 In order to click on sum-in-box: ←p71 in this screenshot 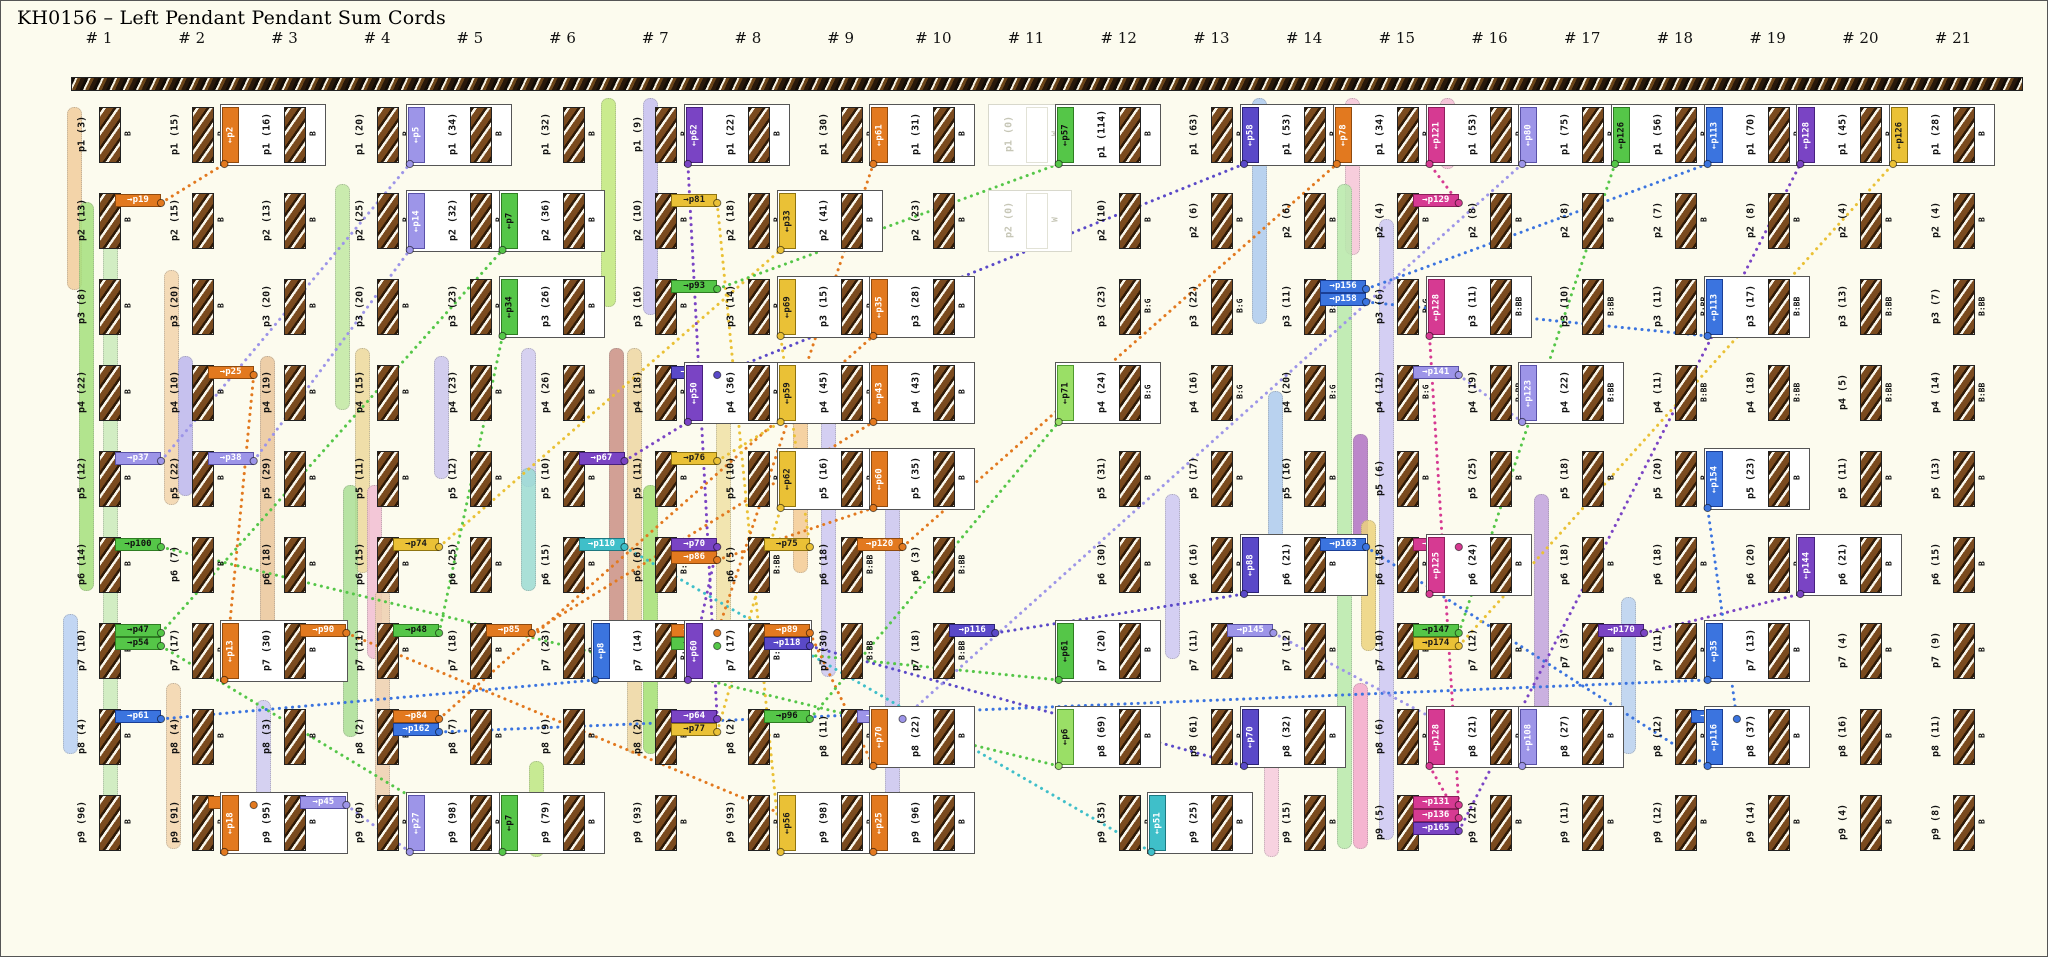, I will do `click(1065, 393)`.